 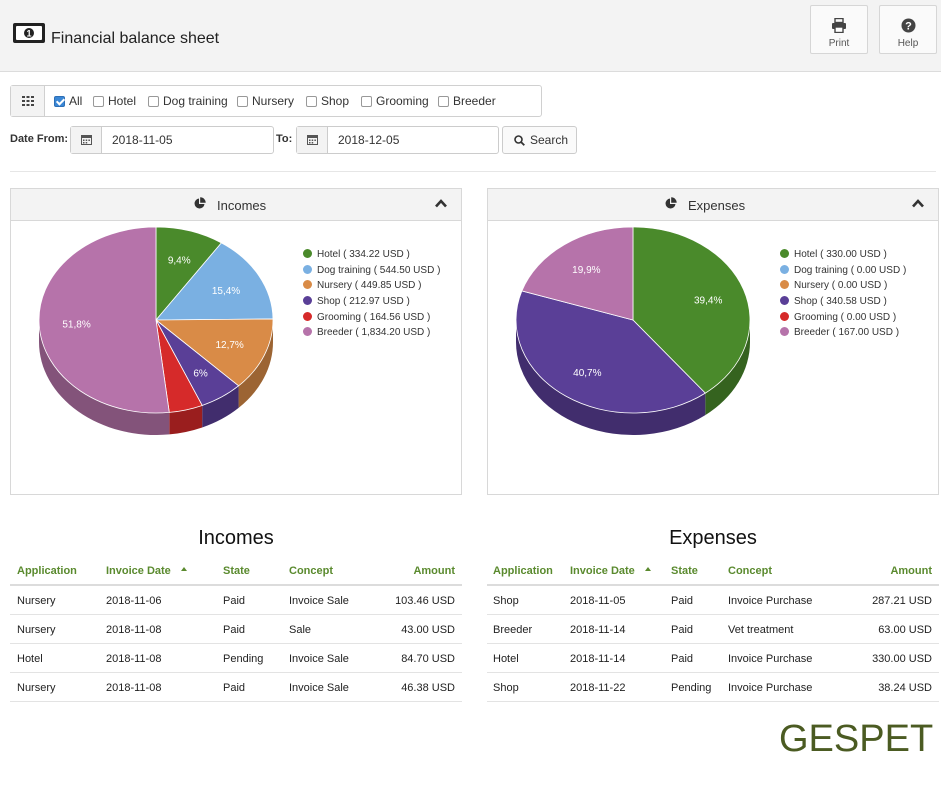 I want to click on legend-label: Grooming ( 164.56 USD ), so click(x=374, y=317).